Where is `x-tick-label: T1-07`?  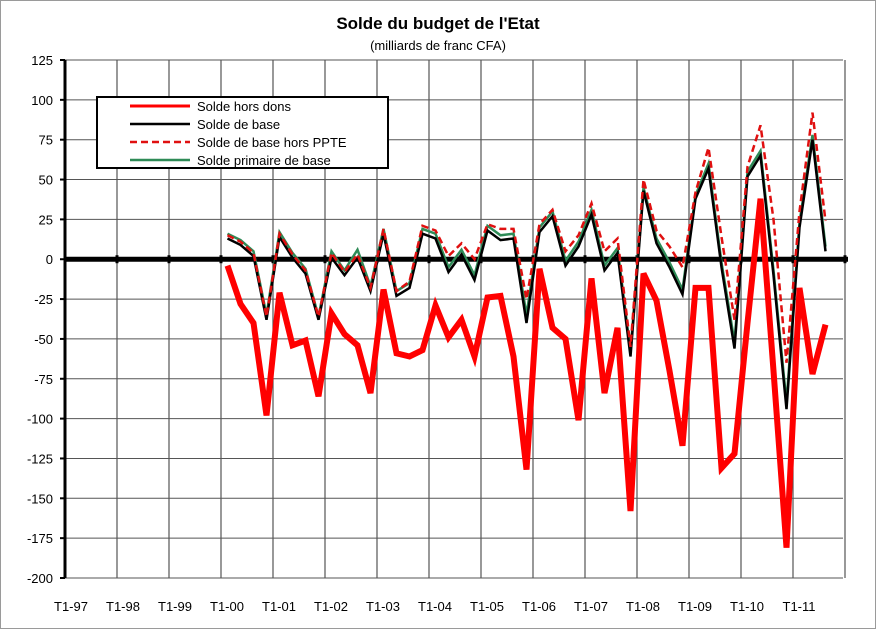 x-tick-label: T1-07 is located at coordinates (591, 606).